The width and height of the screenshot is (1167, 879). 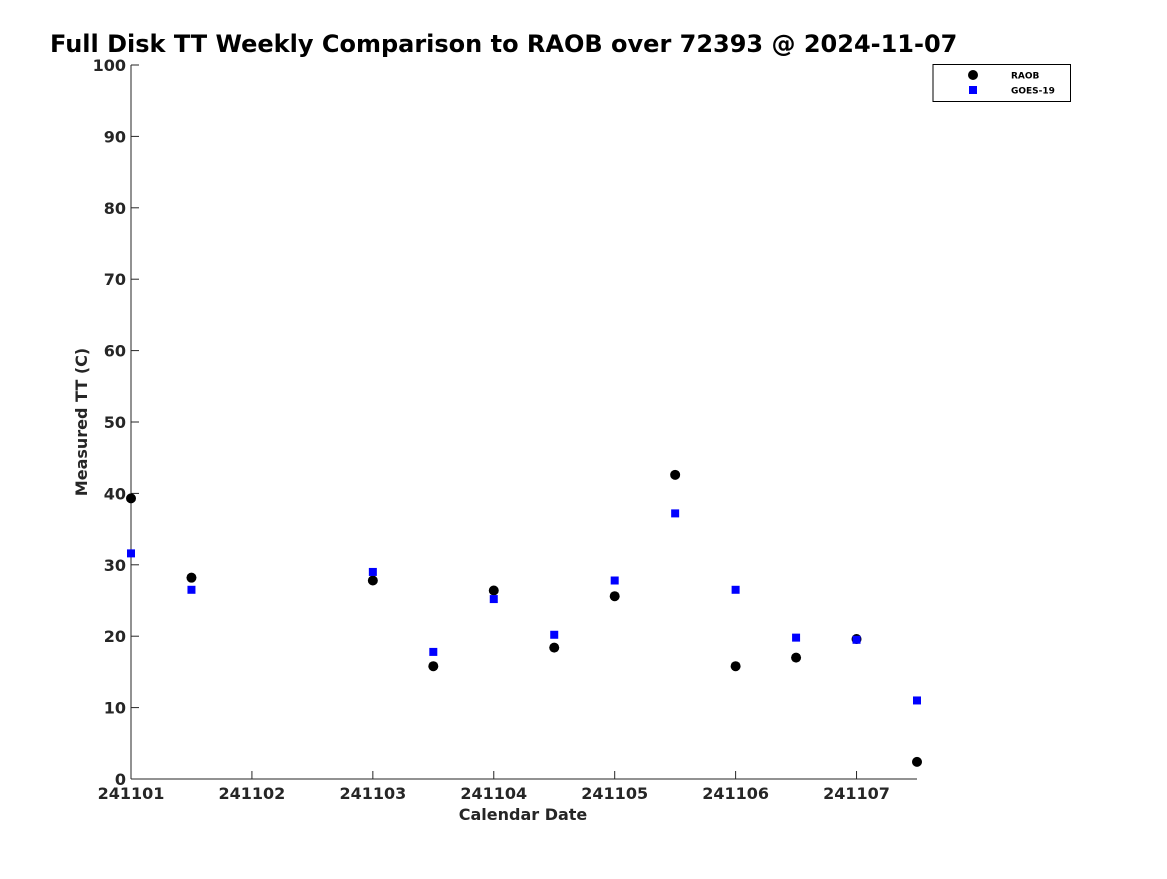 What do you see at coordinates (131, 793) in the screenshot?
I see `x-tick-label: 241101` at bounding box center [131, 793].